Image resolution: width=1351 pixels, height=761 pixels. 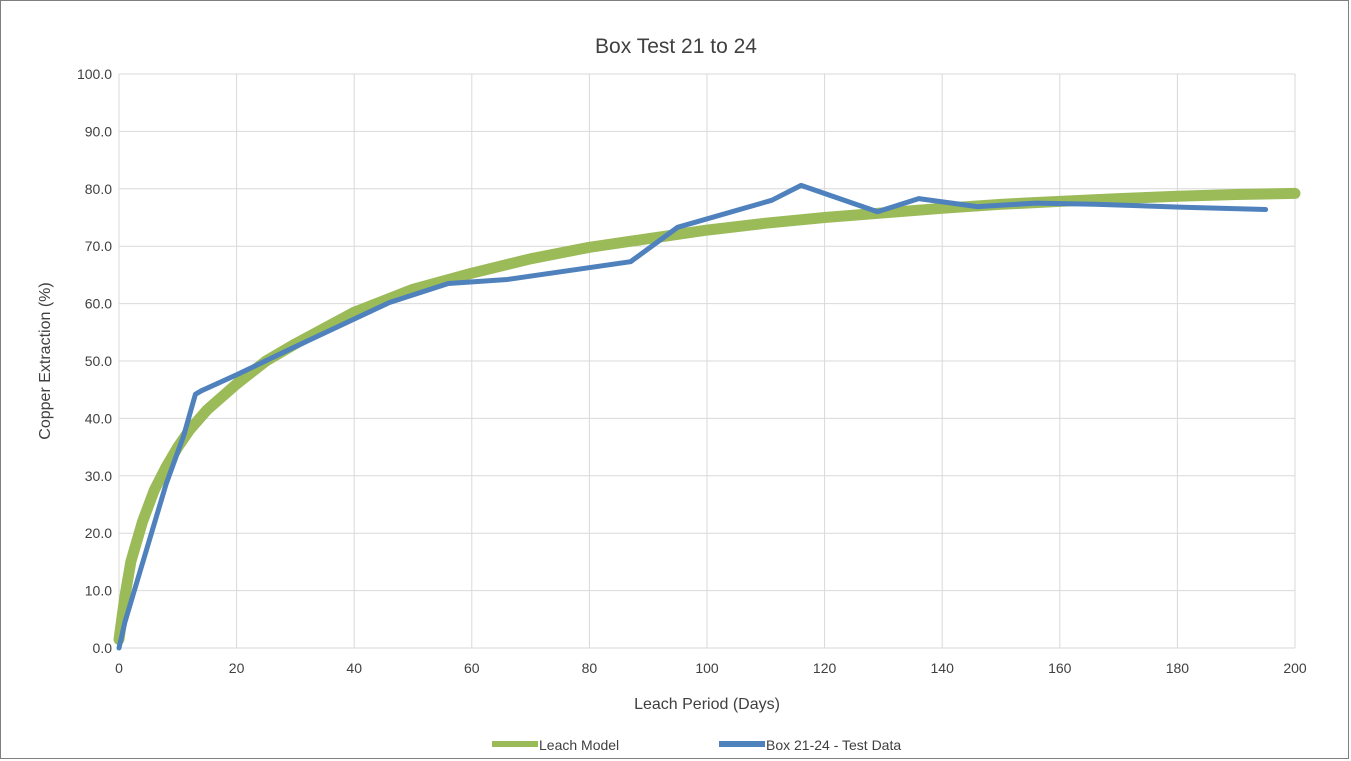 What do you see at coordinates (833, 745) in the screenshot?
I see `legend-label-test-data: Box 21-24 - Test Data` at bounding box center [833, 745].